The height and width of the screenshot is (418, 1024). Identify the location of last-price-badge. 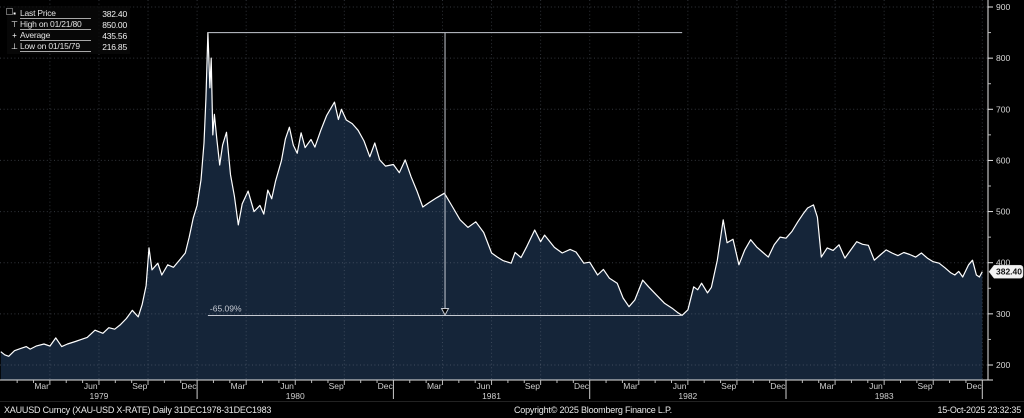
(1006, 271).